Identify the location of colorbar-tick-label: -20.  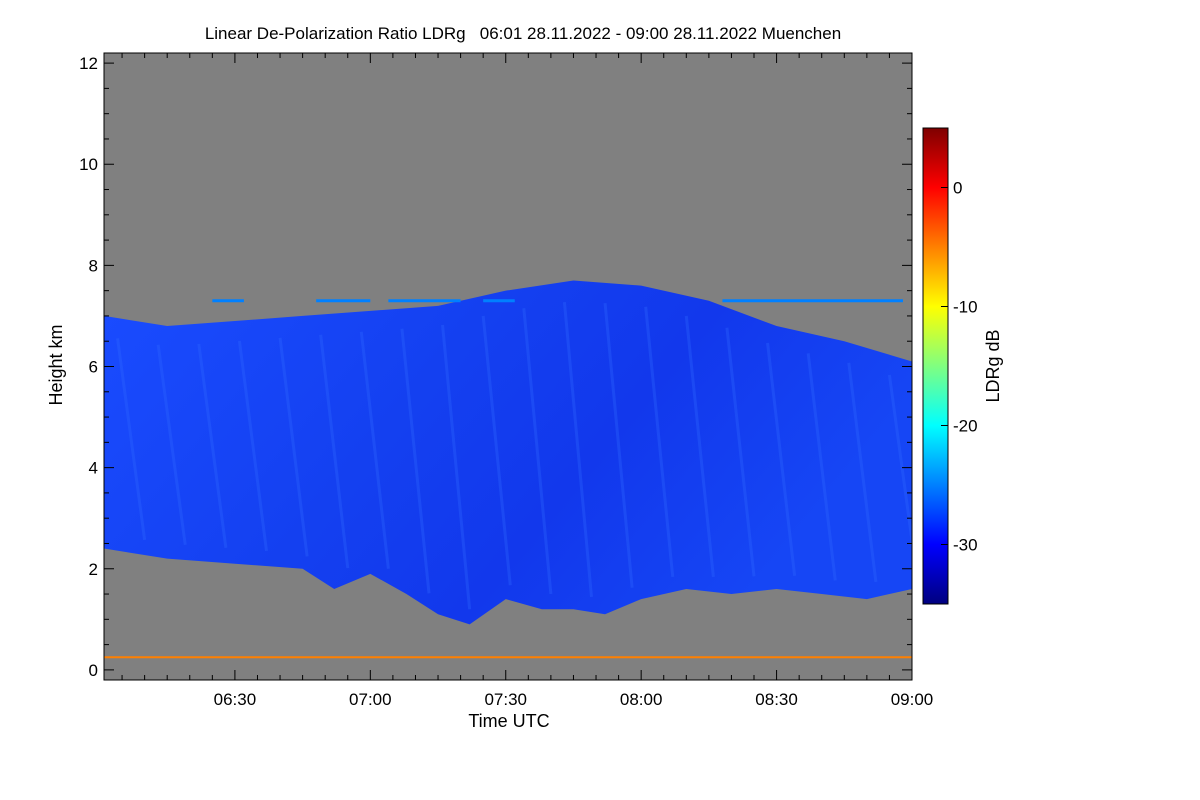
(965, 426).